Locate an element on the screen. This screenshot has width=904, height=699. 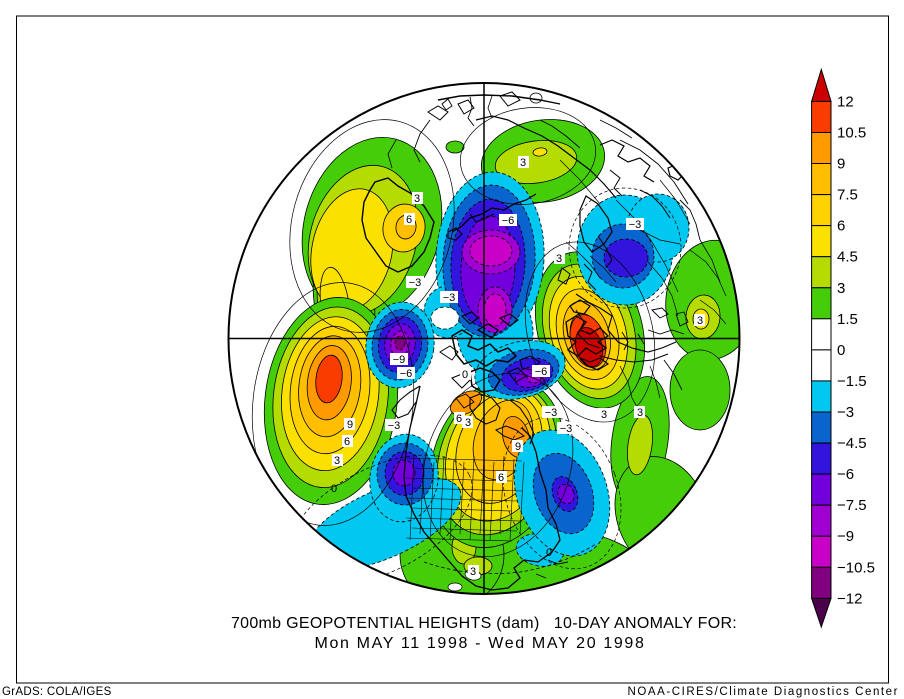
svg-text: 4.5 is located at coordinates (847, 257).